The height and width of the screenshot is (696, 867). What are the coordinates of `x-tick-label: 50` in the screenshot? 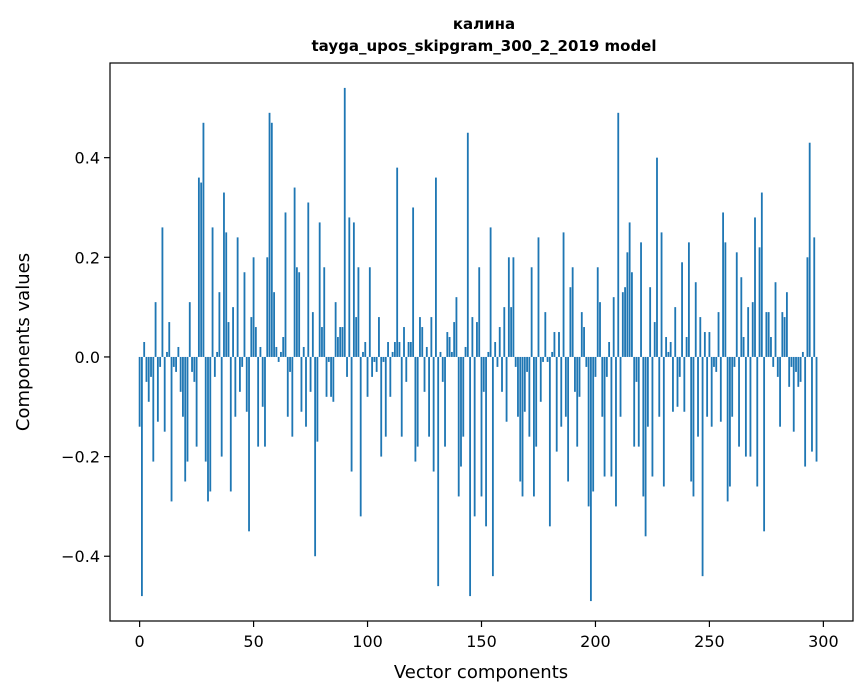 It's located at (253, 641).